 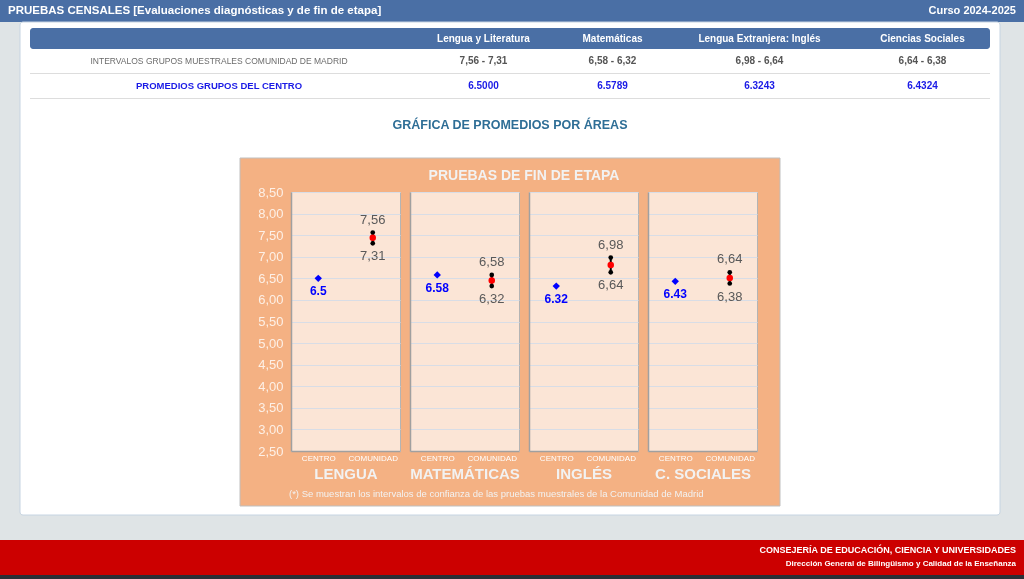 I want to click on y-tick-label: 7,50, so click(x=271, y=235).